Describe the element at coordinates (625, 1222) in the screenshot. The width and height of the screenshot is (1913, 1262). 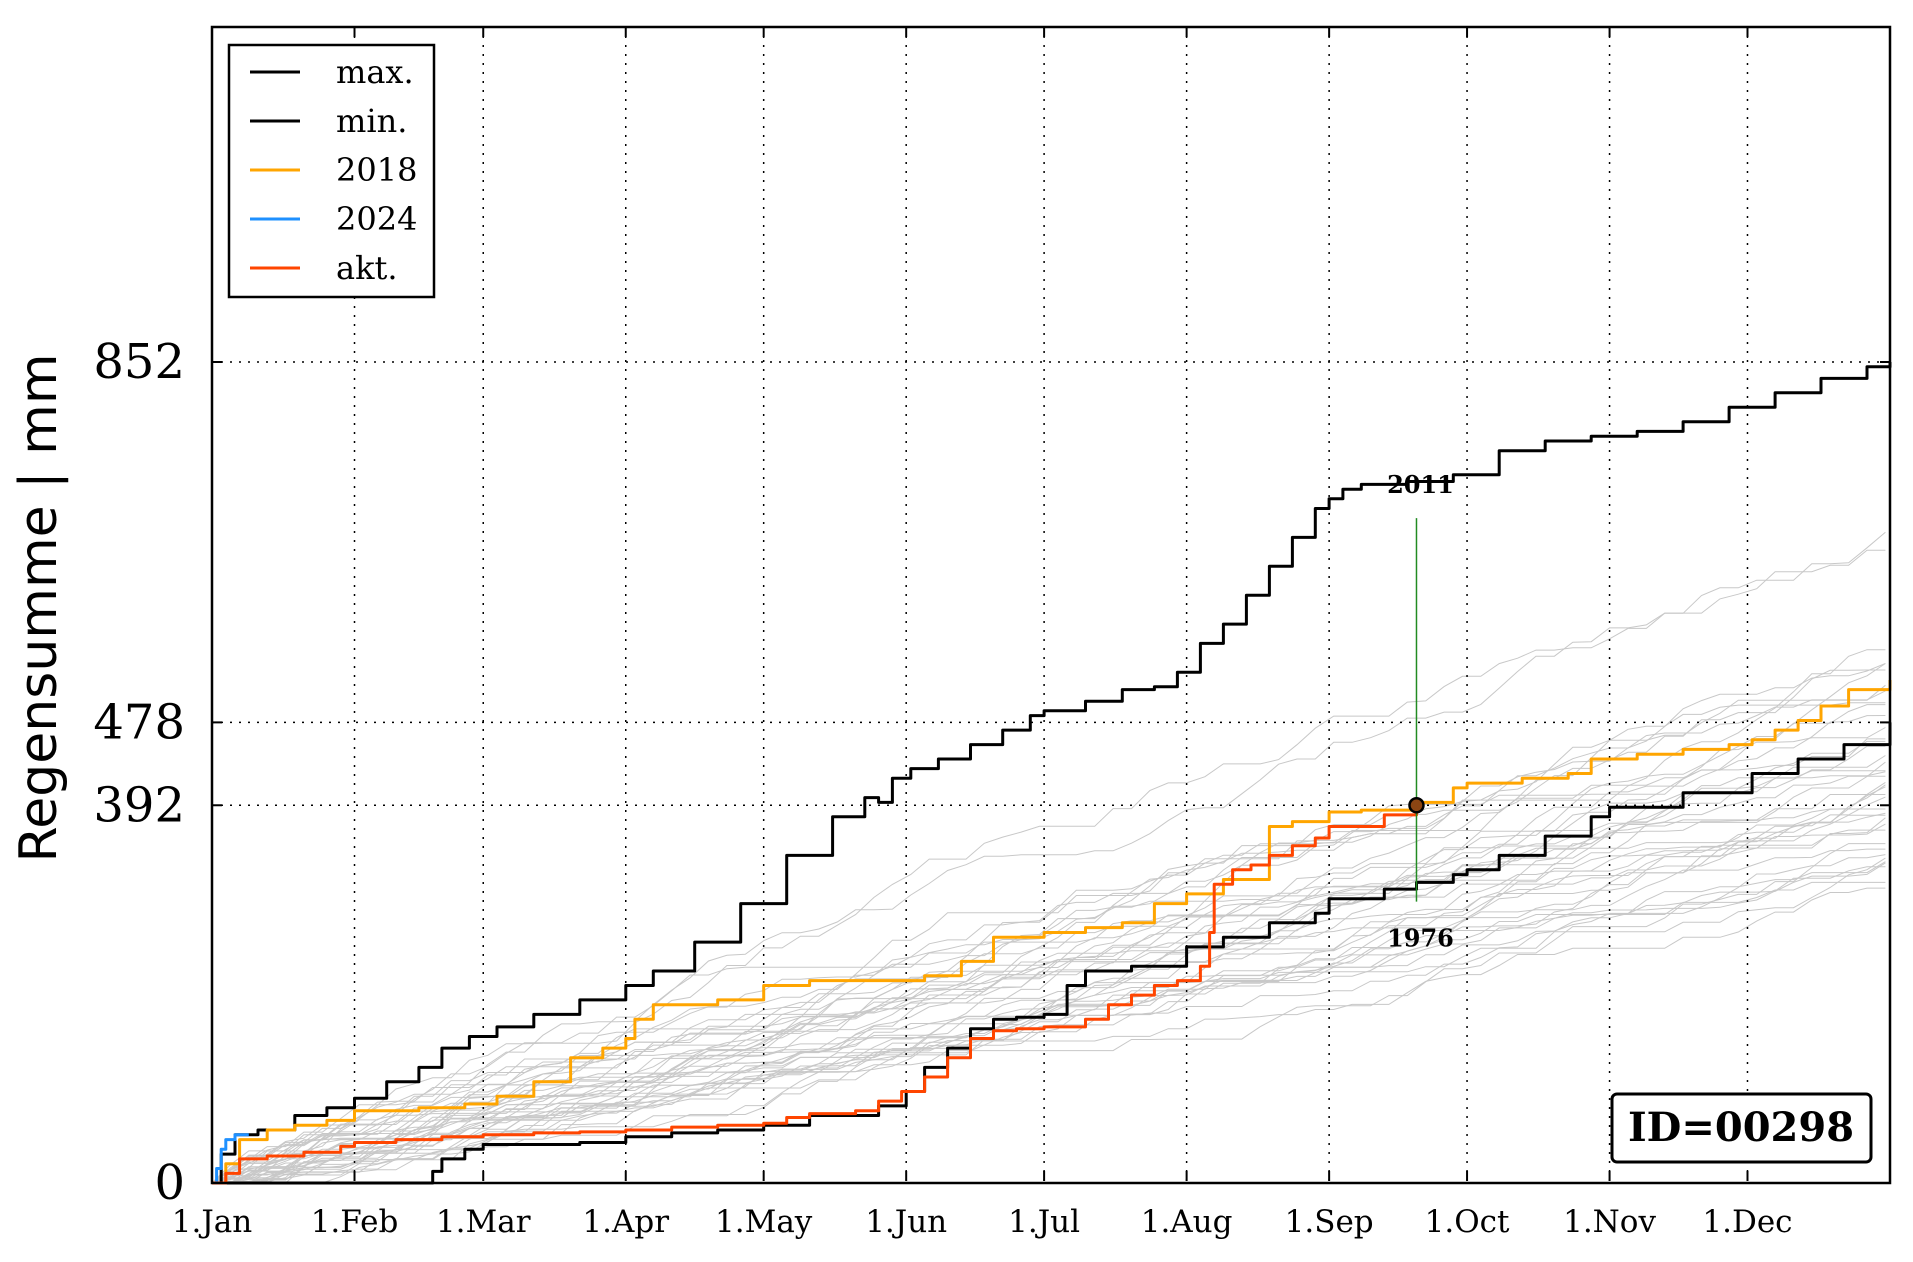
I see `x-tick-label: 1.Apr` at that location.